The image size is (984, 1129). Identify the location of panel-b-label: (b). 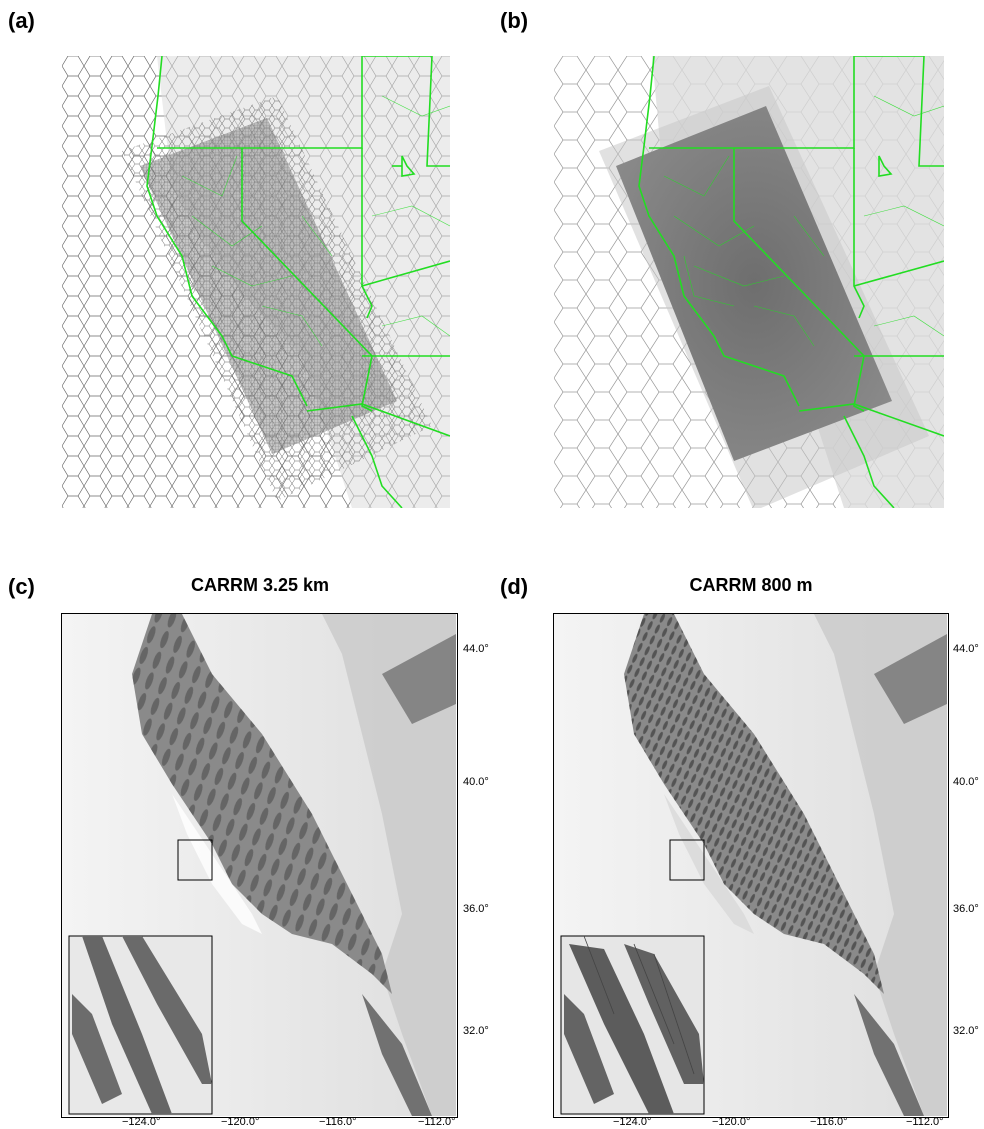
(514, 20).